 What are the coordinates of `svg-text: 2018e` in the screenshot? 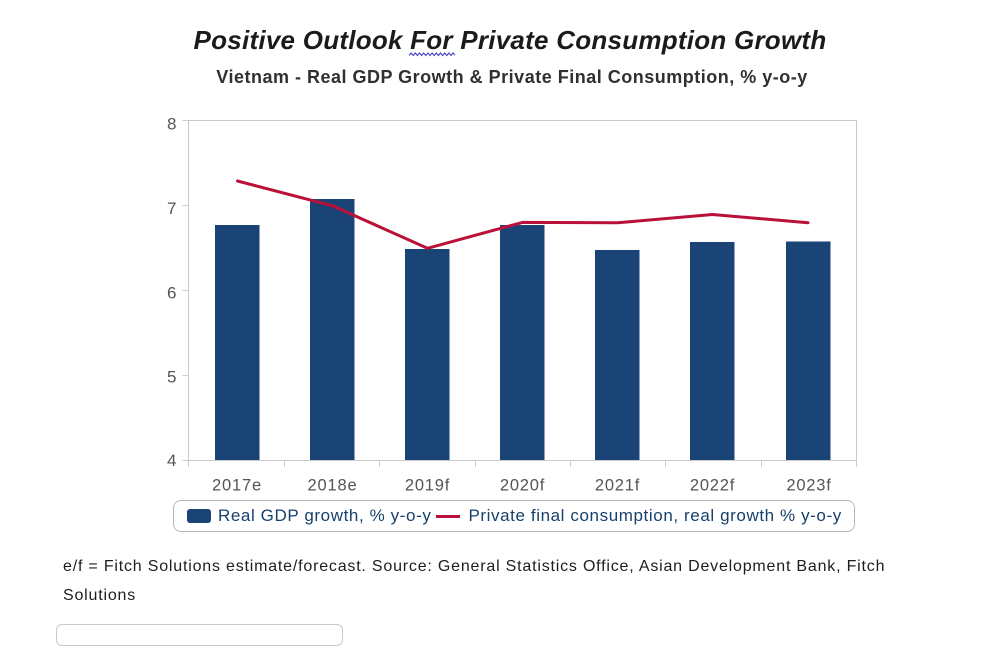 It's located at (333, 486).